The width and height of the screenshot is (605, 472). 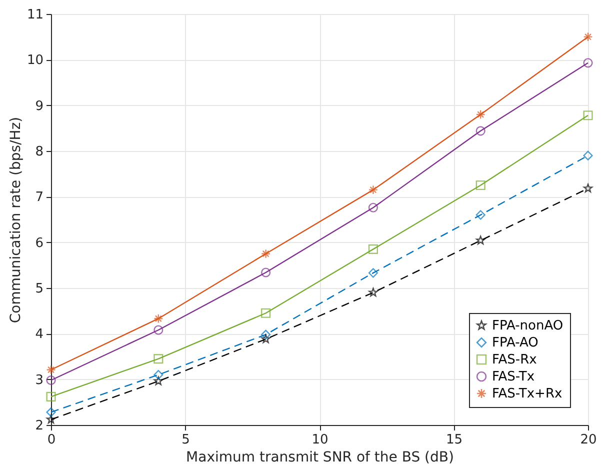 What do you see at coordinates (515, 360) in the screenshot?
I see `legend-label: FAS-Rx` at bounding box center [515, 360].